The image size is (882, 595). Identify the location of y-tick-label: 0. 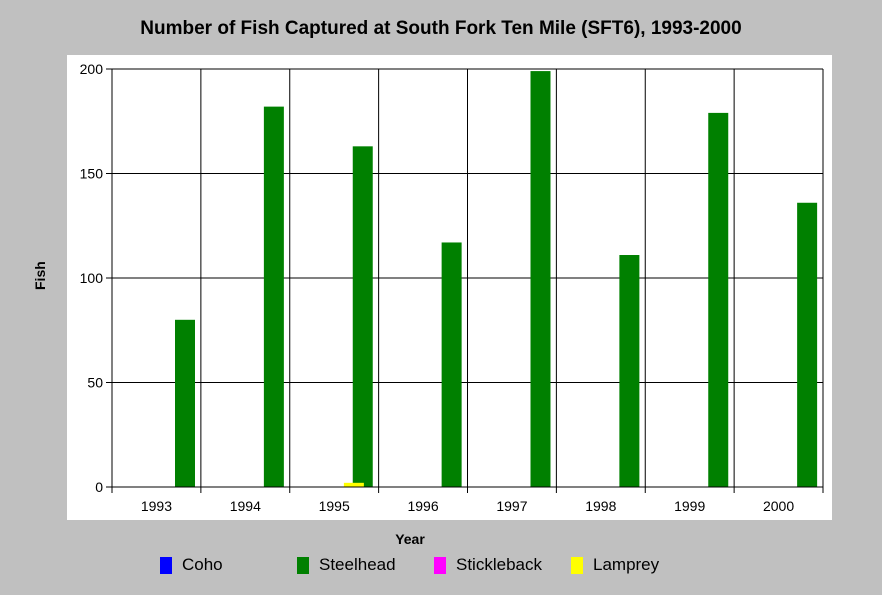
(99, 487).